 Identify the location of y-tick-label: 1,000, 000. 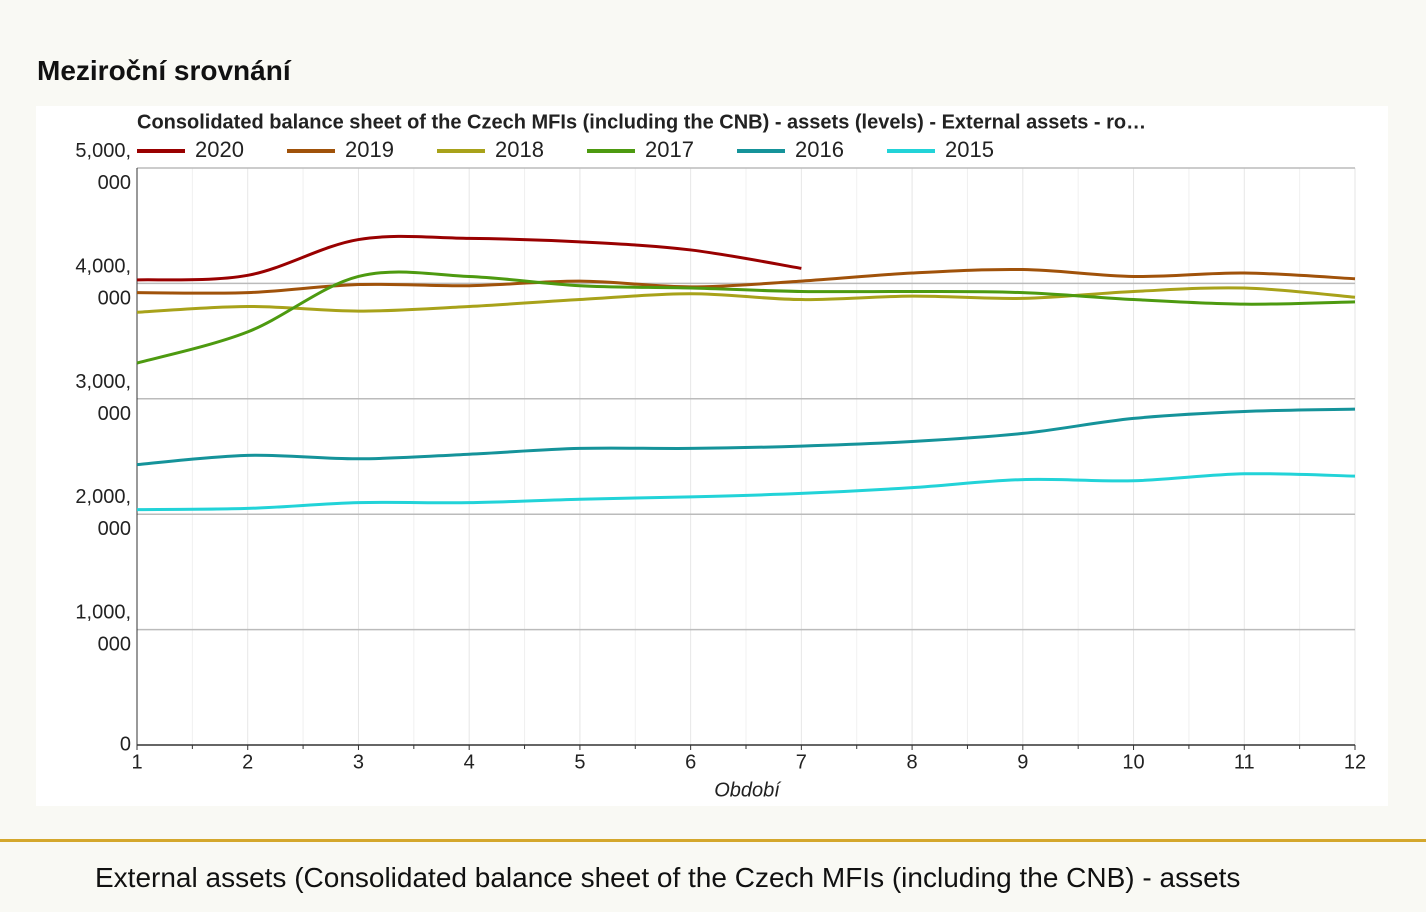
(103, 629).